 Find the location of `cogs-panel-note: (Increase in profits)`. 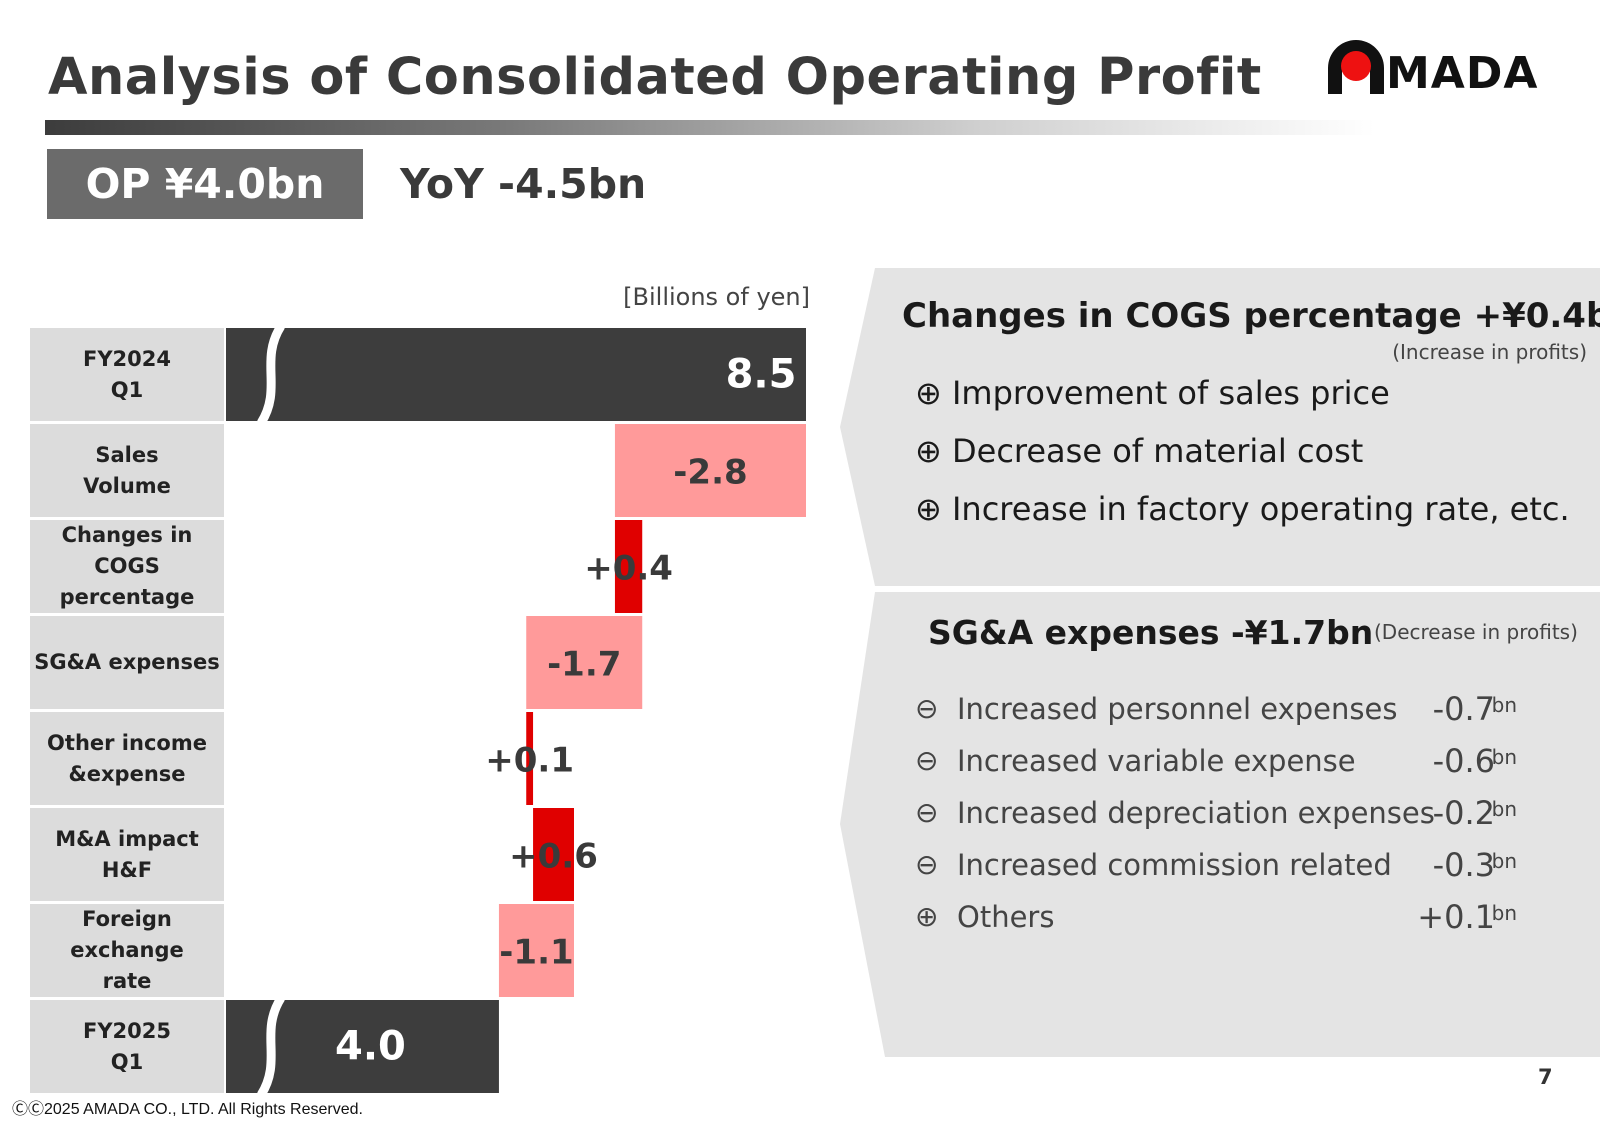

cogs-panel-note: (Increase in profits) is located at coordinates (1489, 352).